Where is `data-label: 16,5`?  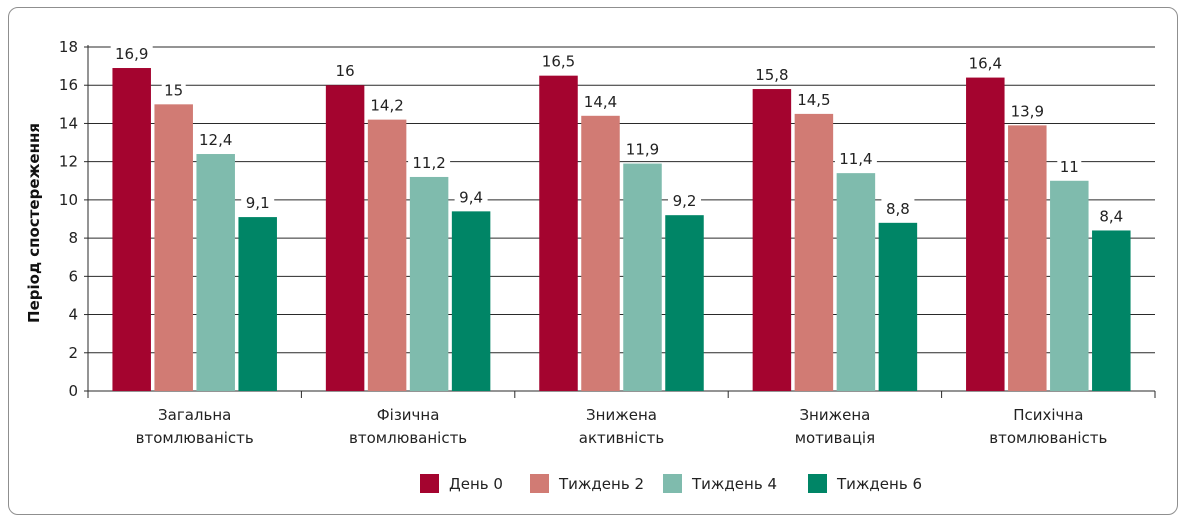 data-label: 16,5 is located at coordinates (558, 62).